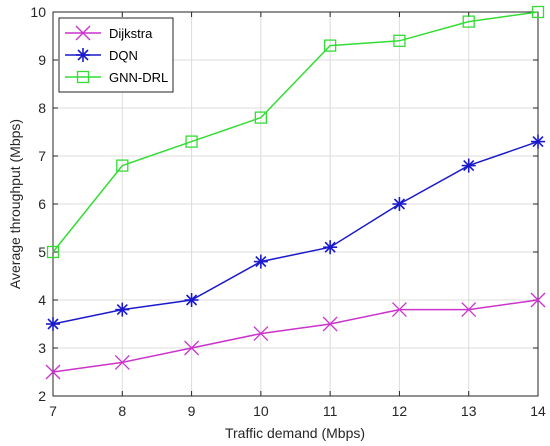 The image size is (550, 446). I want to click on x-tick-label: 12, so click(400, 411).